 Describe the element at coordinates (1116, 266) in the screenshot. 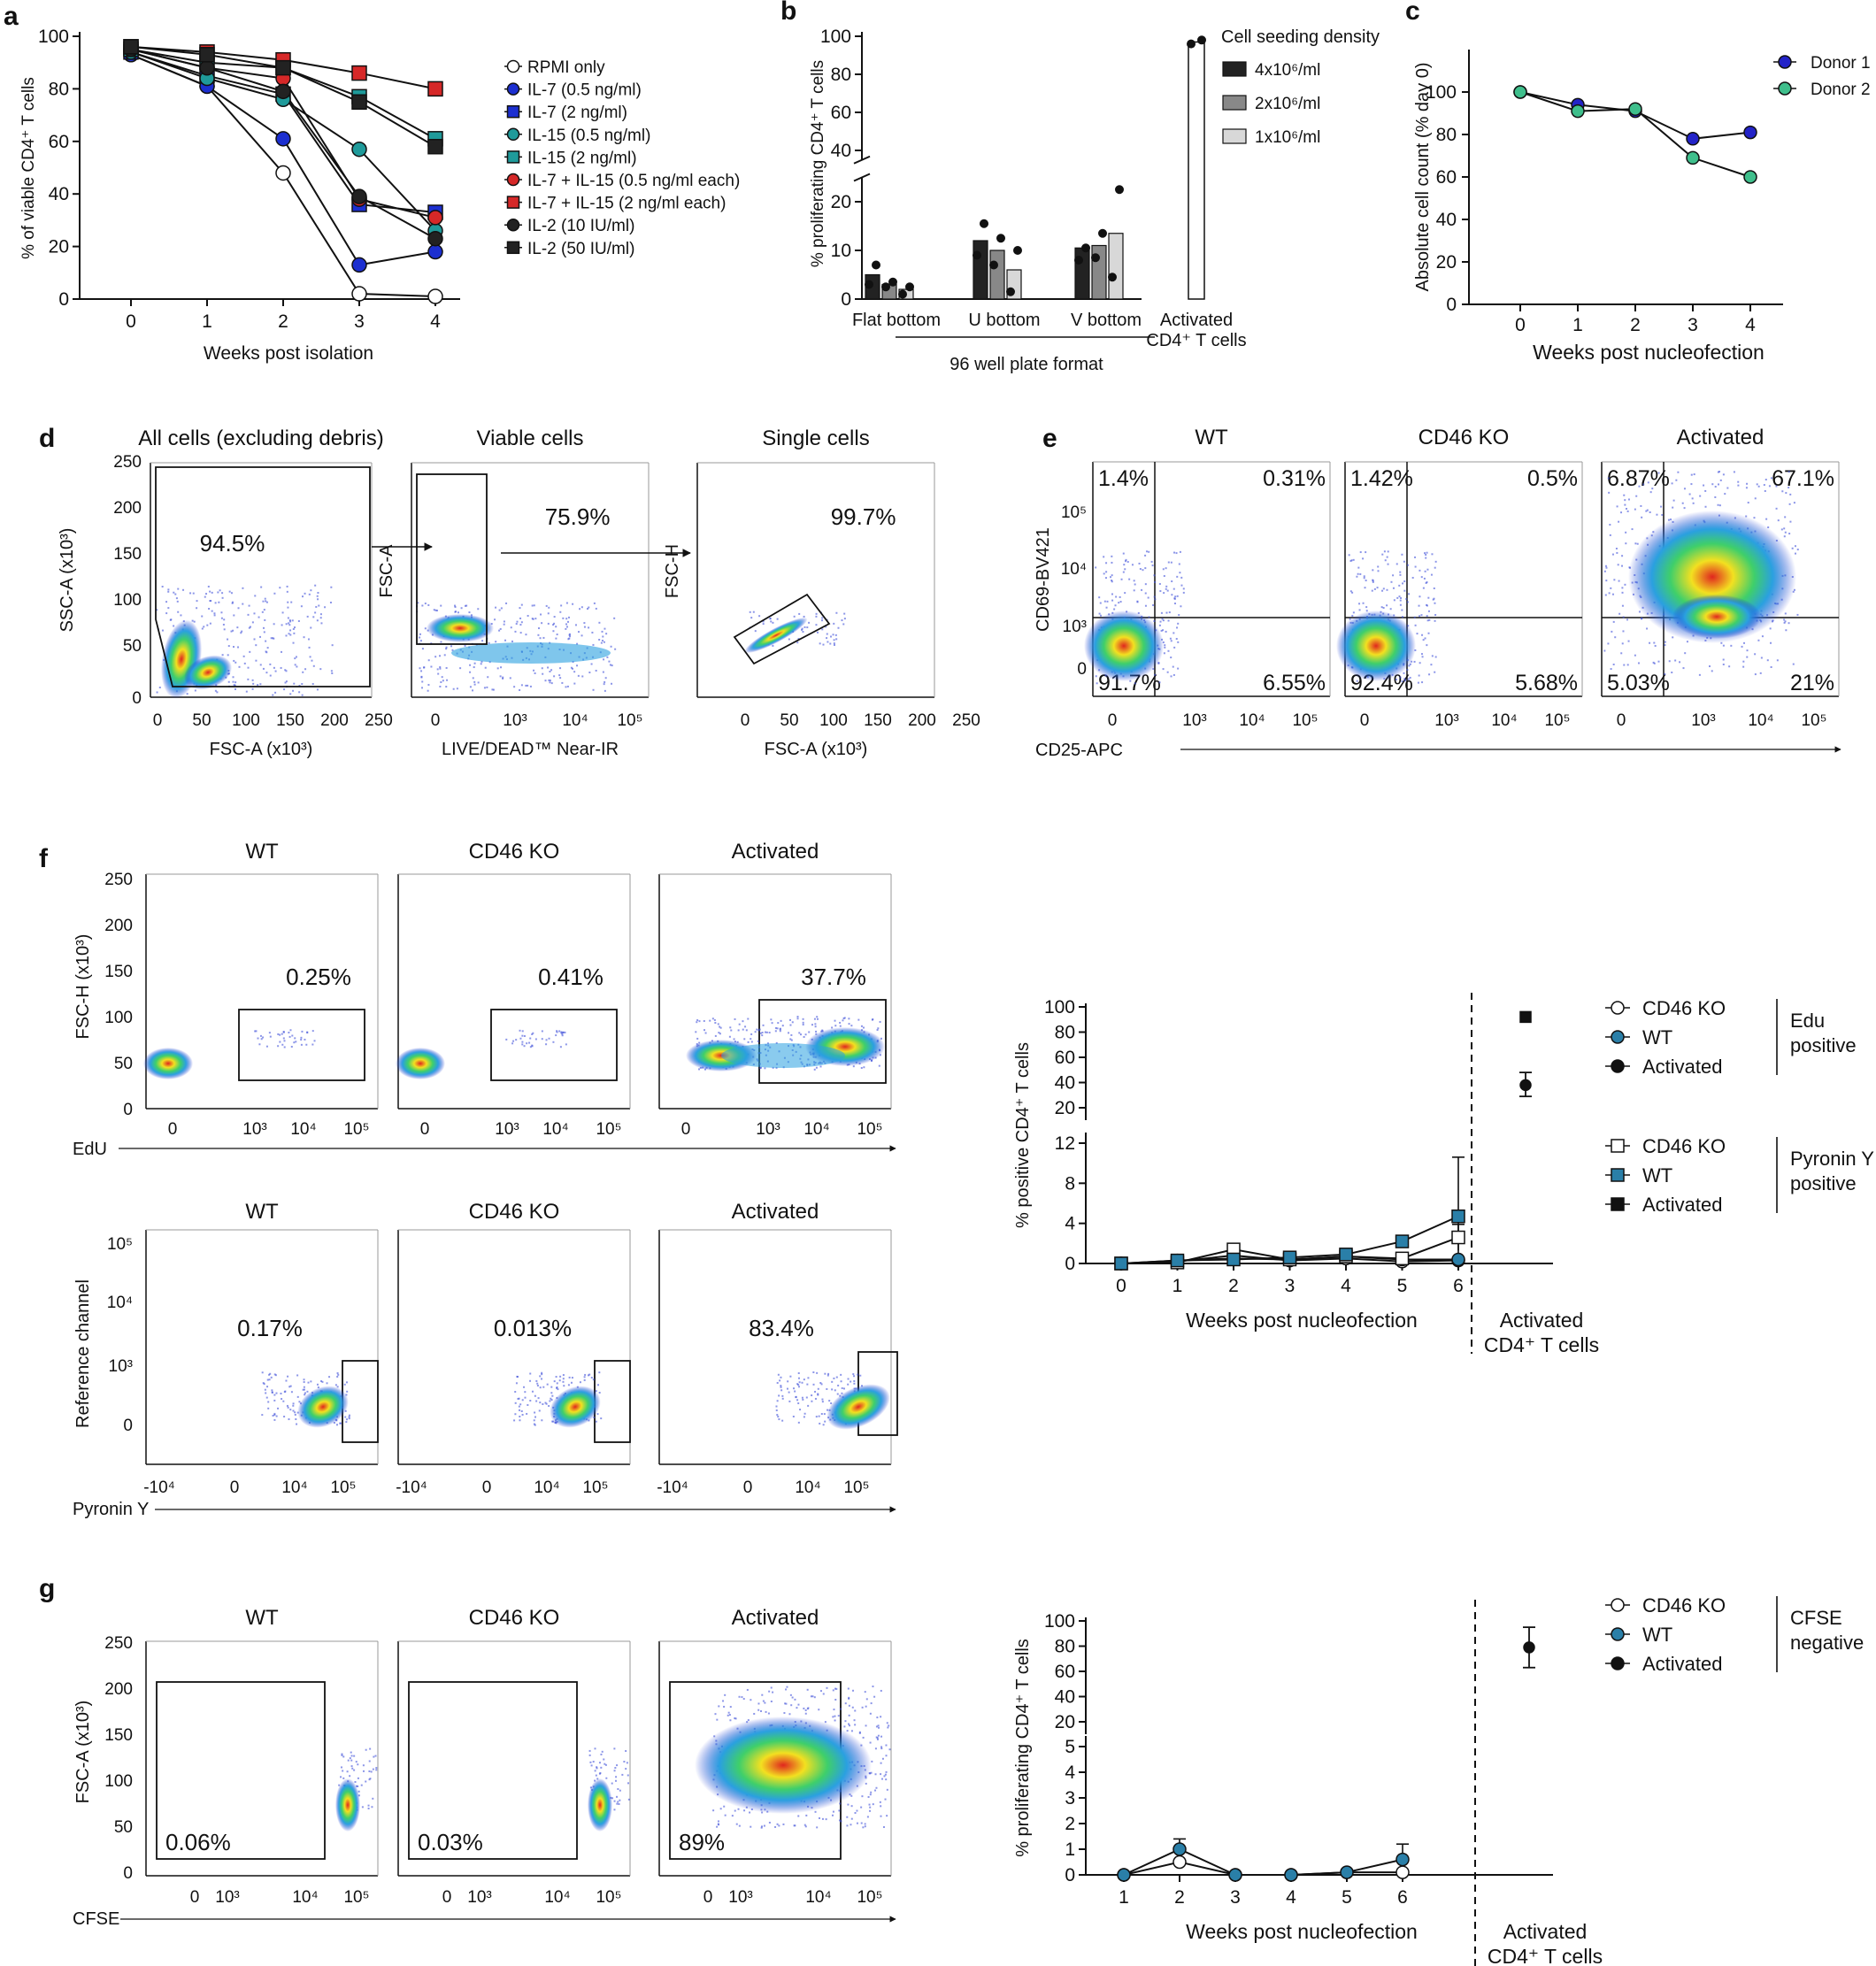

I see `bar` at that location.